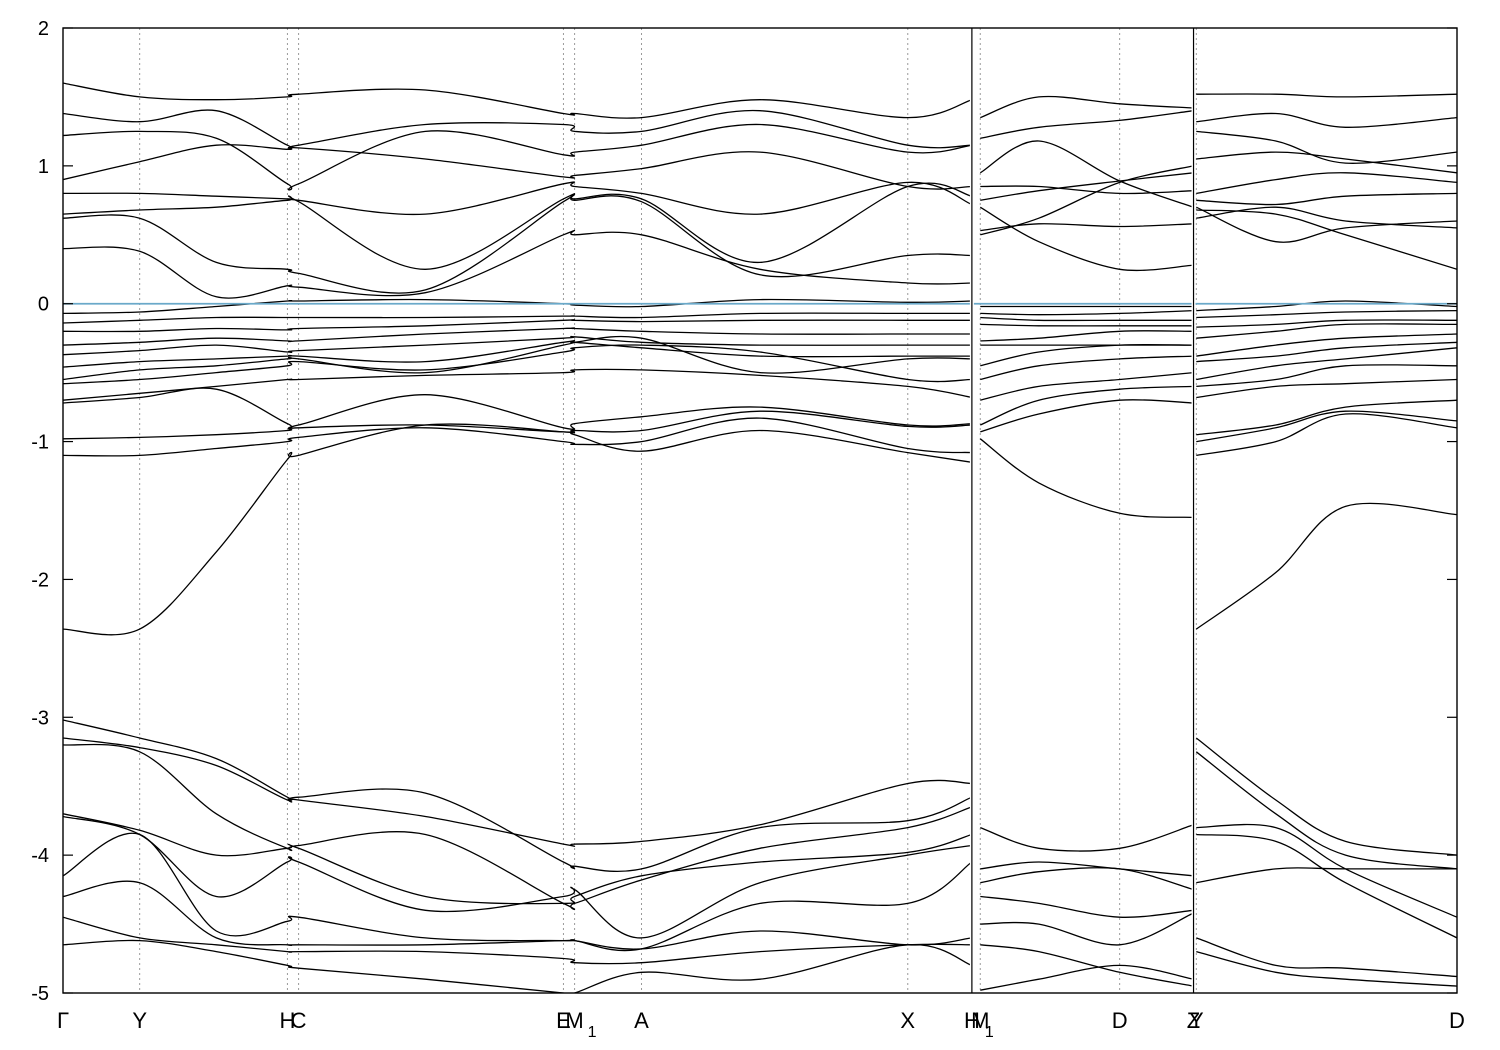 The image size is (1500, 1050). I want to click on band-line-s1-b21, so click(1087, 869).